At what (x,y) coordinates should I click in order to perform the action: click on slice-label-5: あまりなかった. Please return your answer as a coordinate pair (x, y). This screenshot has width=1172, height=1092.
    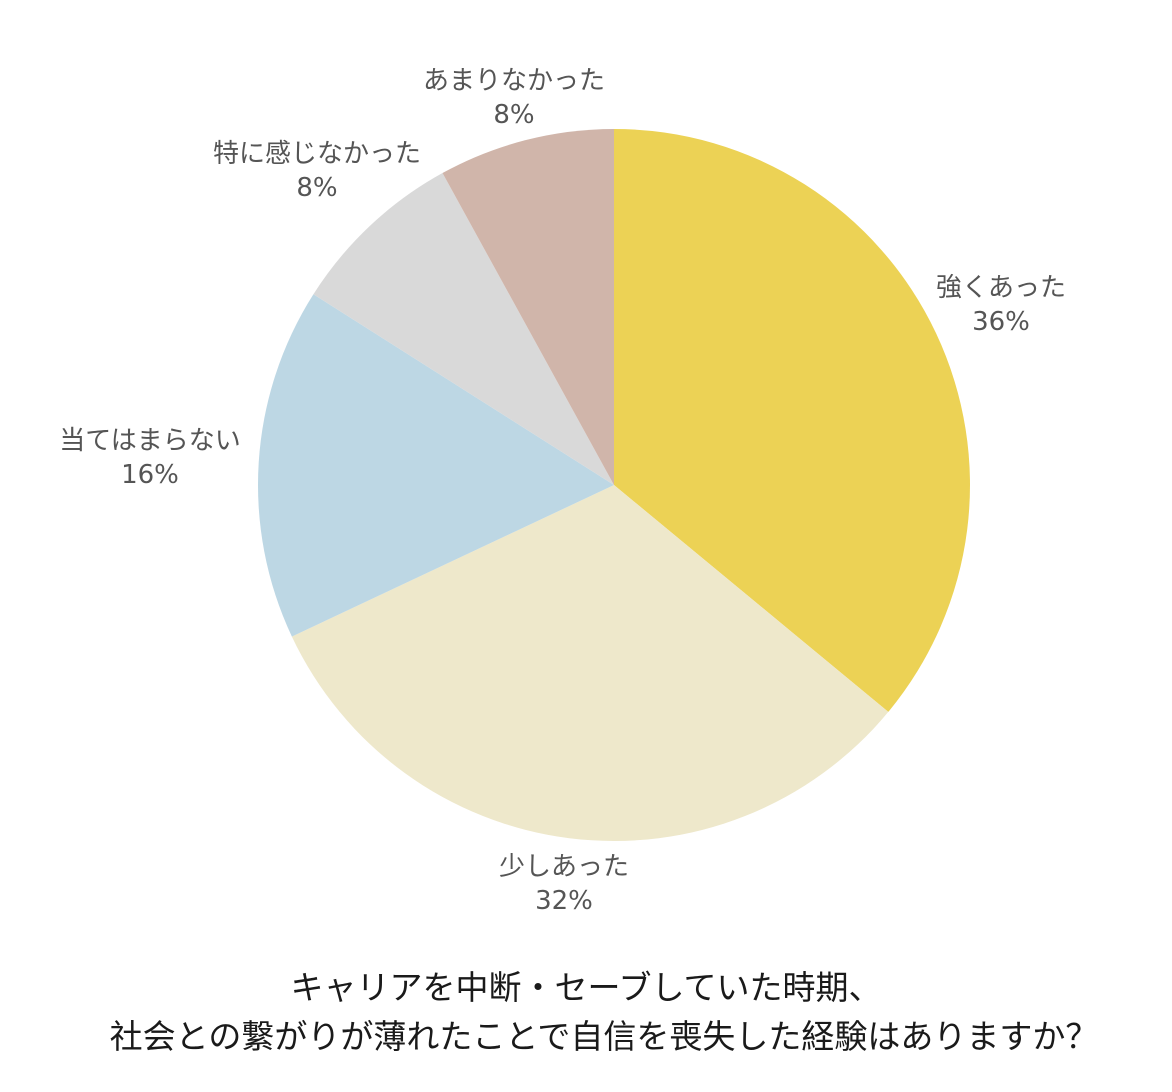
    Looking at the image, I should click on (514, 81).